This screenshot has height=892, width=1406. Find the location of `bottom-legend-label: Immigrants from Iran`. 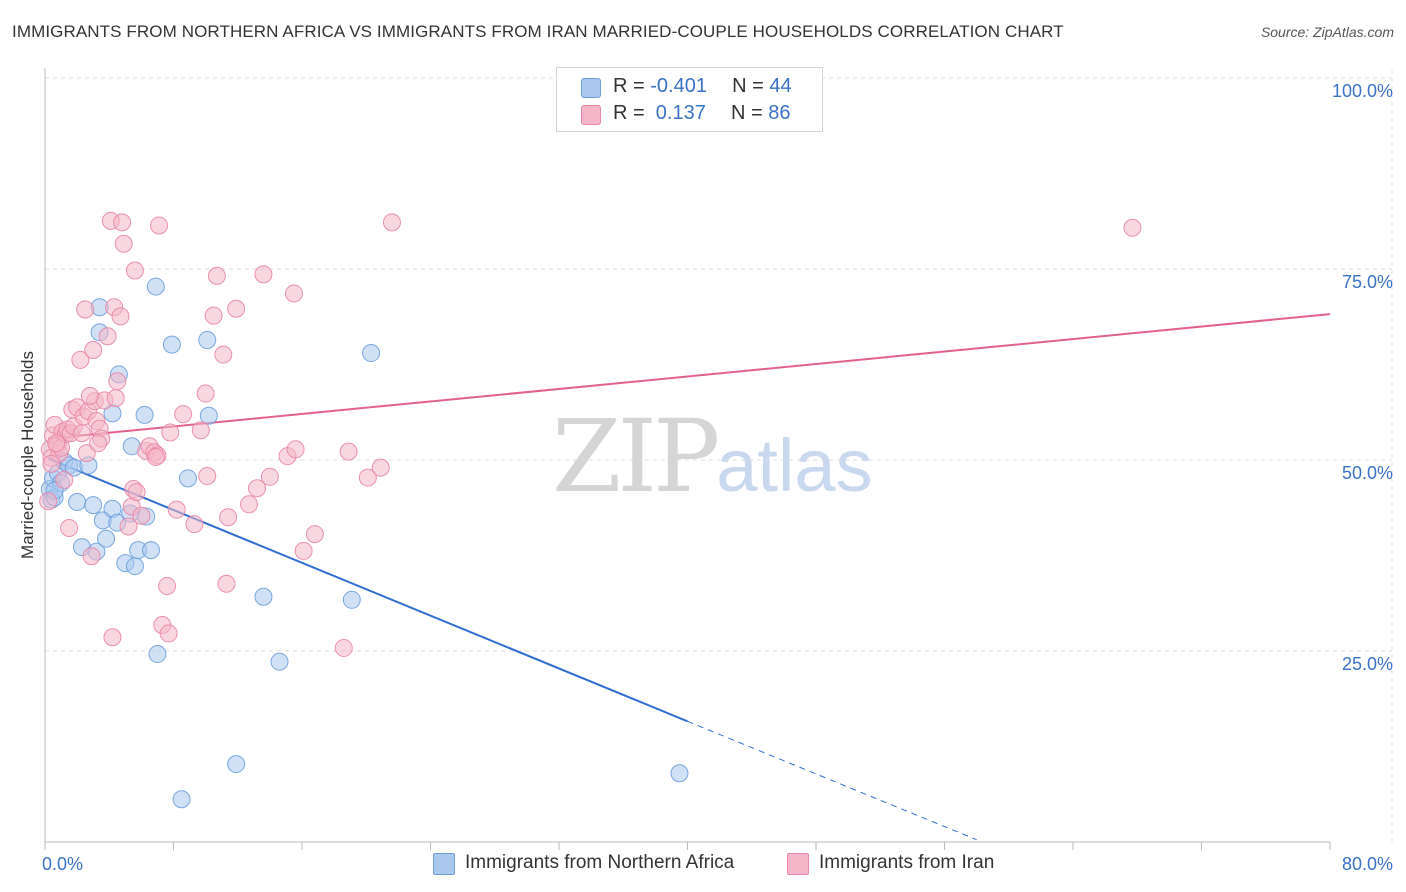

bottom-legend-label: Immigrants from Iran is located at coordinates (907, 862).